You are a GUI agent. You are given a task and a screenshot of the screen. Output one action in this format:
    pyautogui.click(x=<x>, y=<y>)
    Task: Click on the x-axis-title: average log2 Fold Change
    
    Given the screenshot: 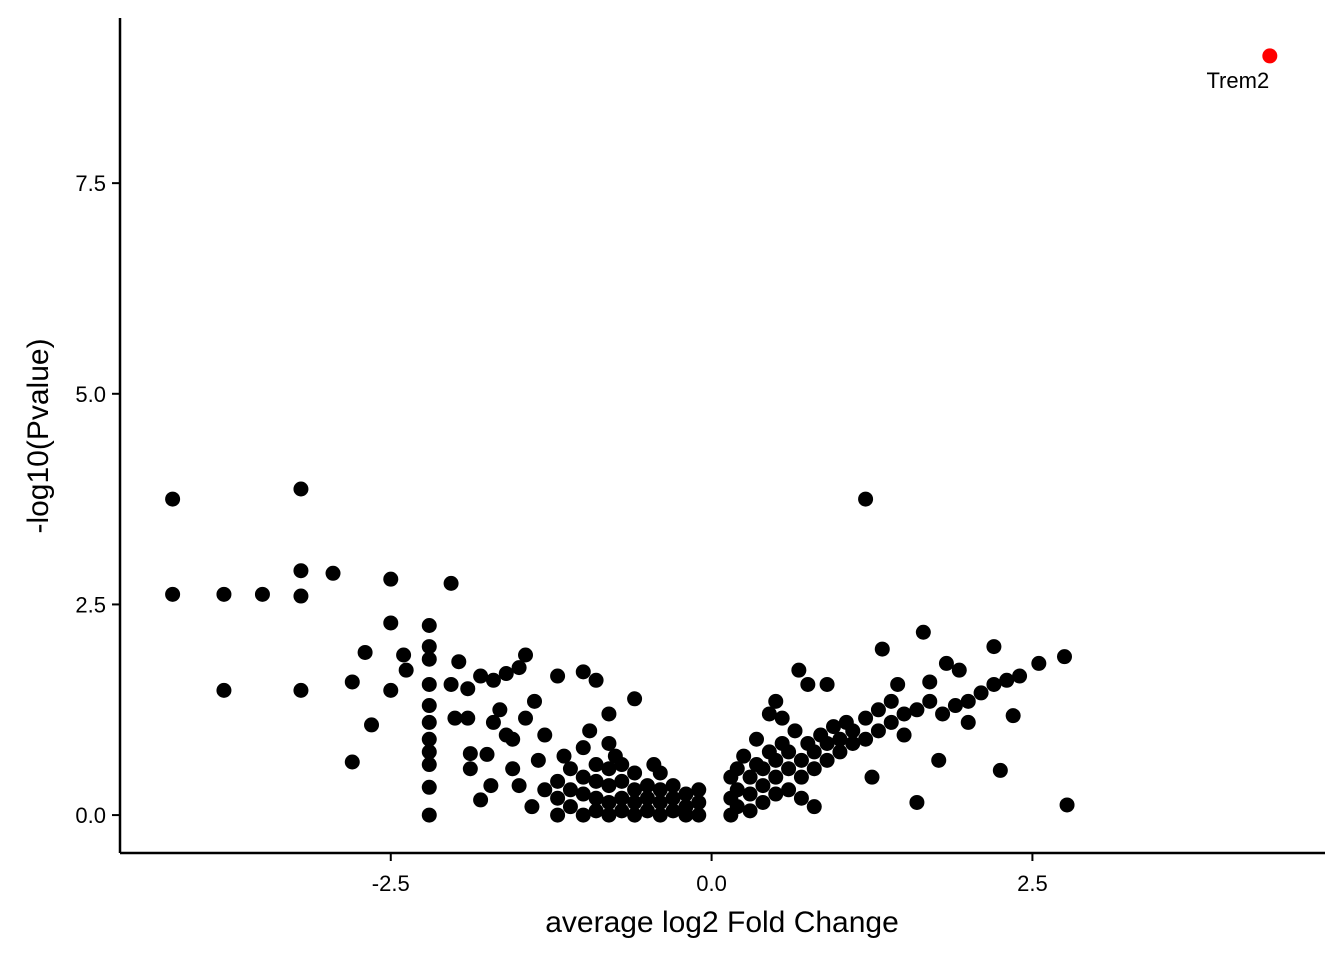 What is the action you would take?
    pyautogui.click(x=722, y=922)
    